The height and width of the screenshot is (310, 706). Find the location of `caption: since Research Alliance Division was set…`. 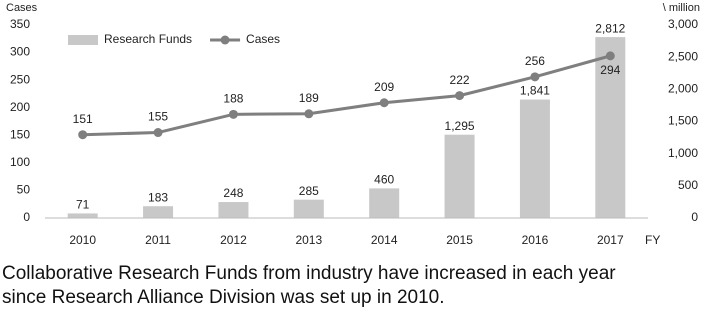

caption: since Research Alliance Division was set… is located at coordinates (223, 297).